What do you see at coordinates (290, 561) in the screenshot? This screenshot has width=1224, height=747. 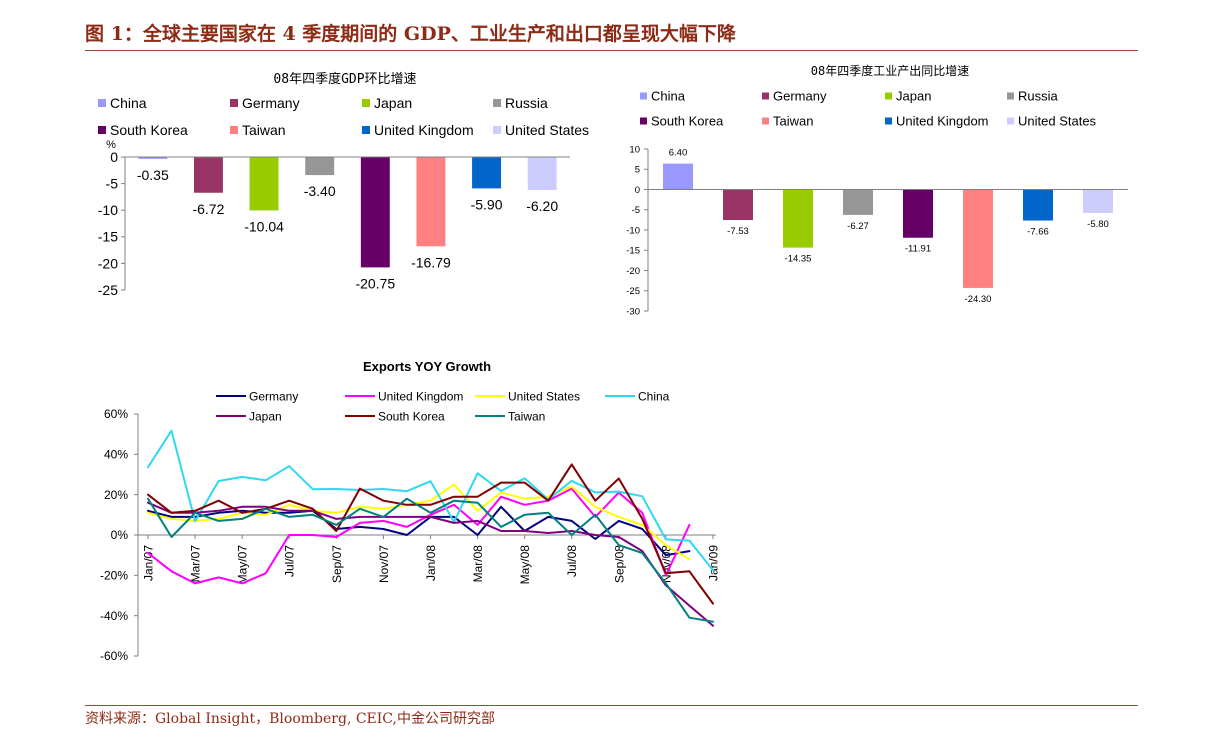 I see `x-tick-label: Jul/07` at bounding box center [290, 561].